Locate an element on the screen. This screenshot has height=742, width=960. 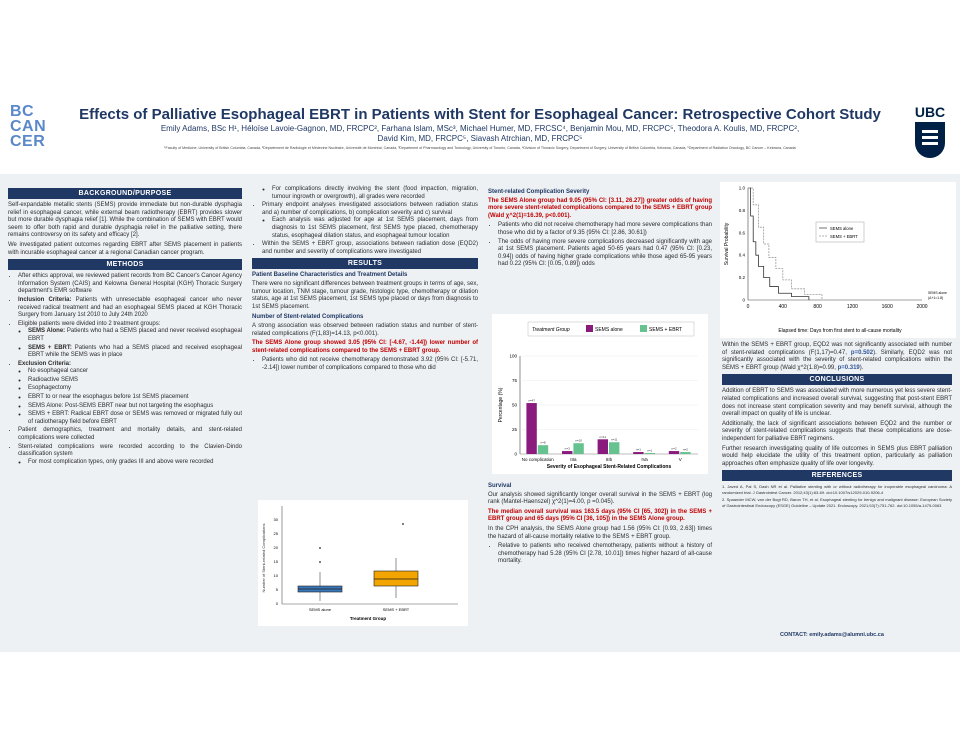
ubc-logo: UBC is located at coordinates (930, 131).